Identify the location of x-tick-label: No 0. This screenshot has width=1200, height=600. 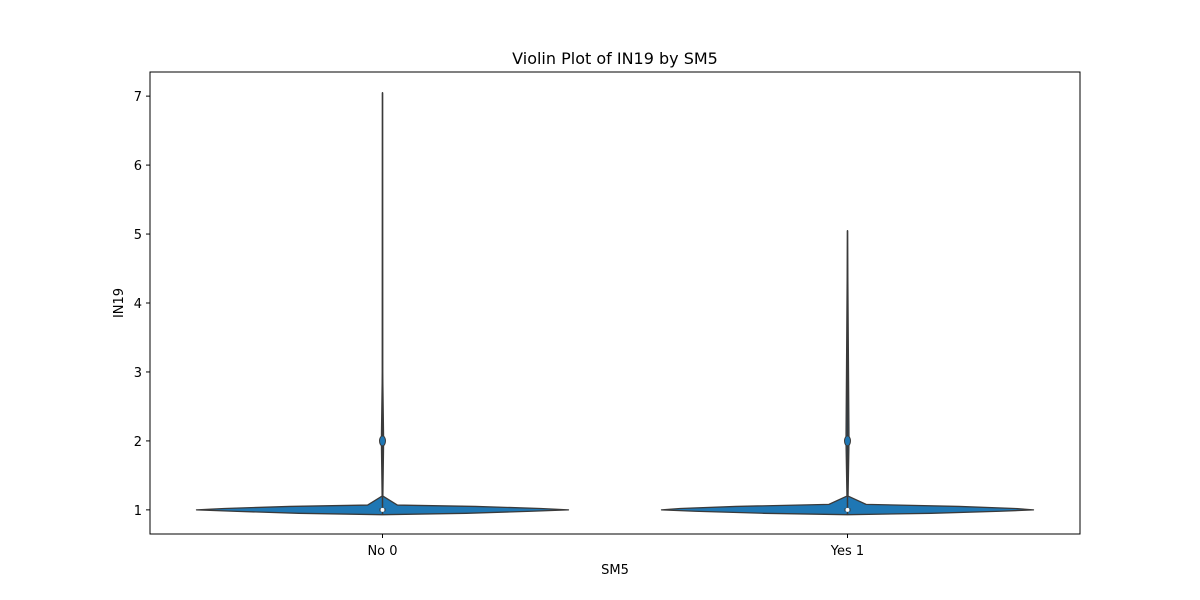
(382, 551).